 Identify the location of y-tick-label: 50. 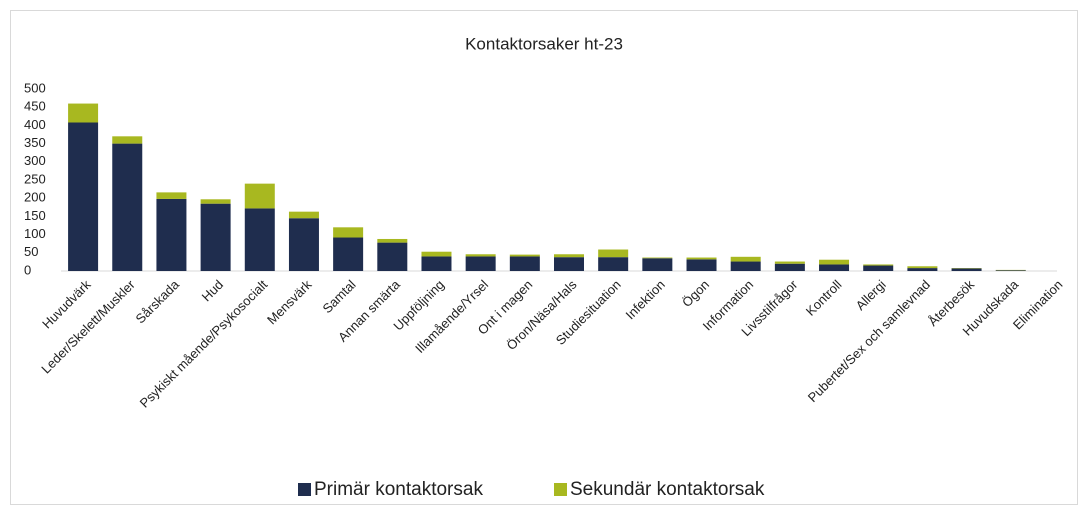
(31, 251).